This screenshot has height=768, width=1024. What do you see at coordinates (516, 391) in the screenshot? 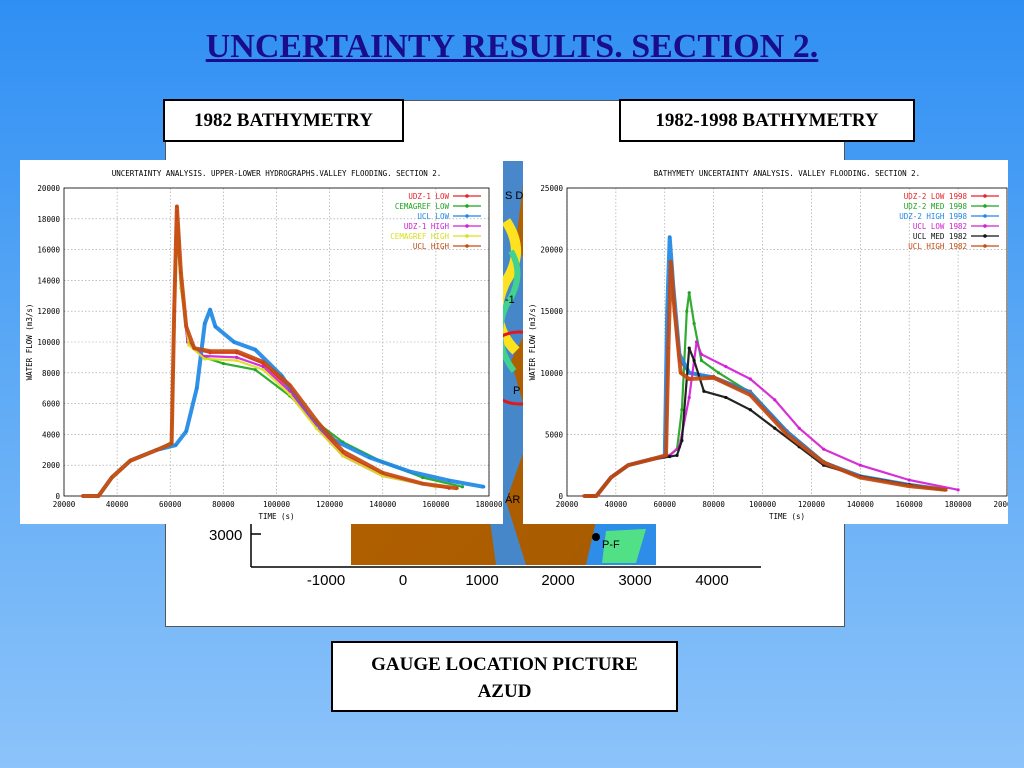
I see `map-fragment-label: P` at bounding box center [516, 391].